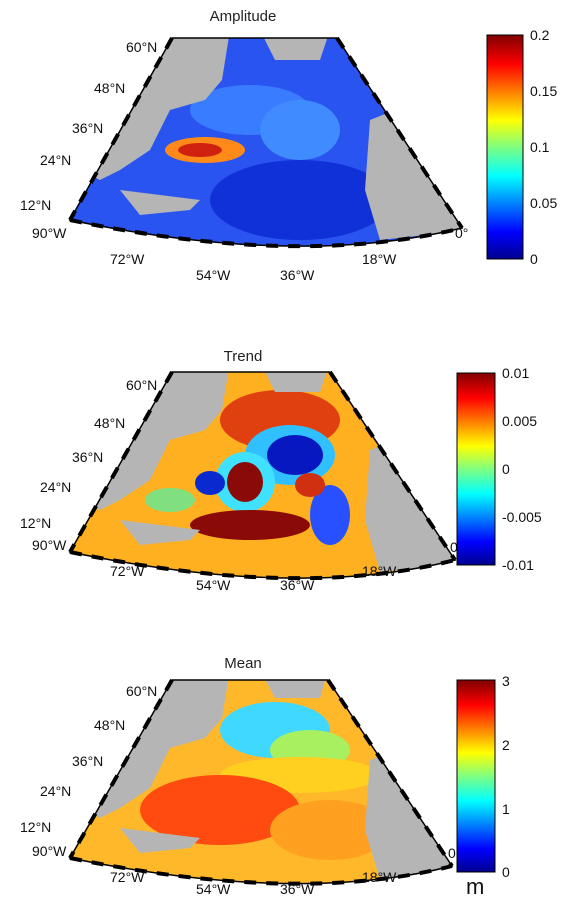 This screenshot has width=562, height=905. Describe the element at coordinates (506, 745) in the screenshot. I see `colorbar-tick: 2` at that location.